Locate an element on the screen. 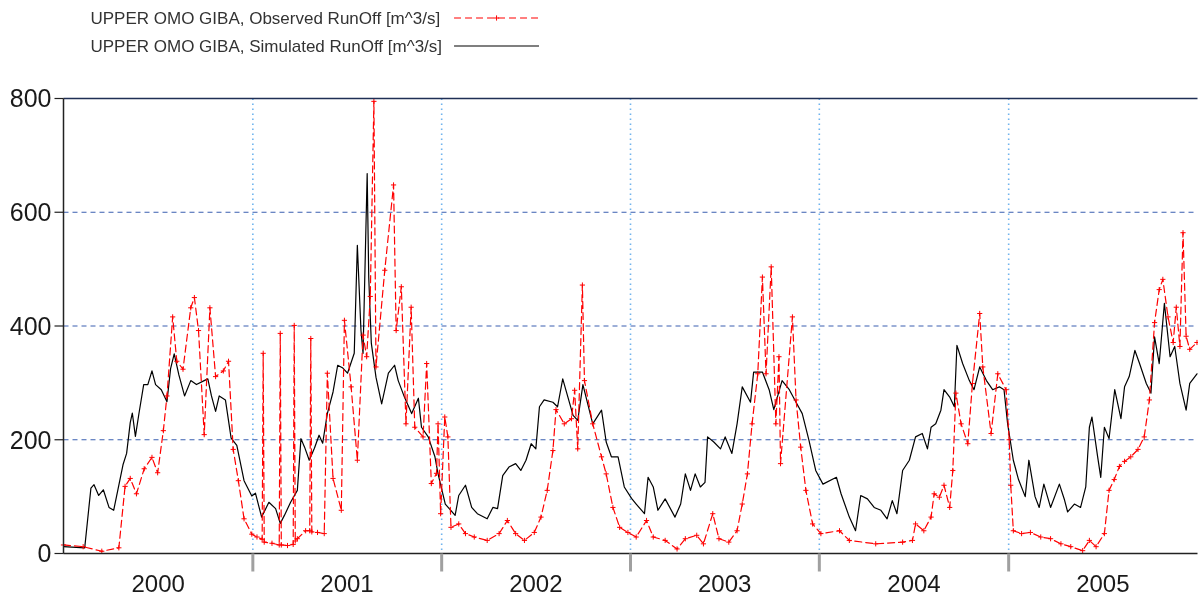 The image size is (1198, 601). x-tick-label: 2001 is located at coordinates (347, 583).